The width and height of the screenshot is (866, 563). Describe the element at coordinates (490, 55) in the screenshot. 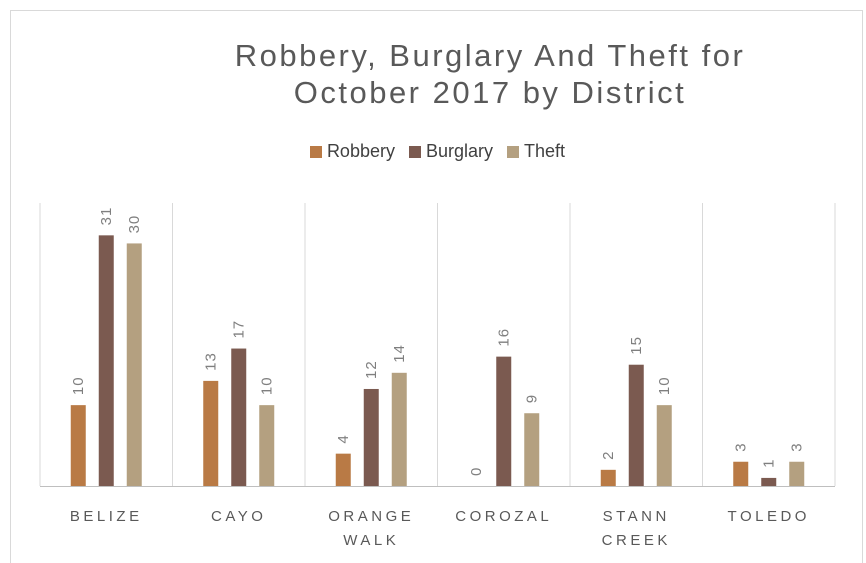

I see `chart-title: Robbery, Burglary And Theft for` at that location.